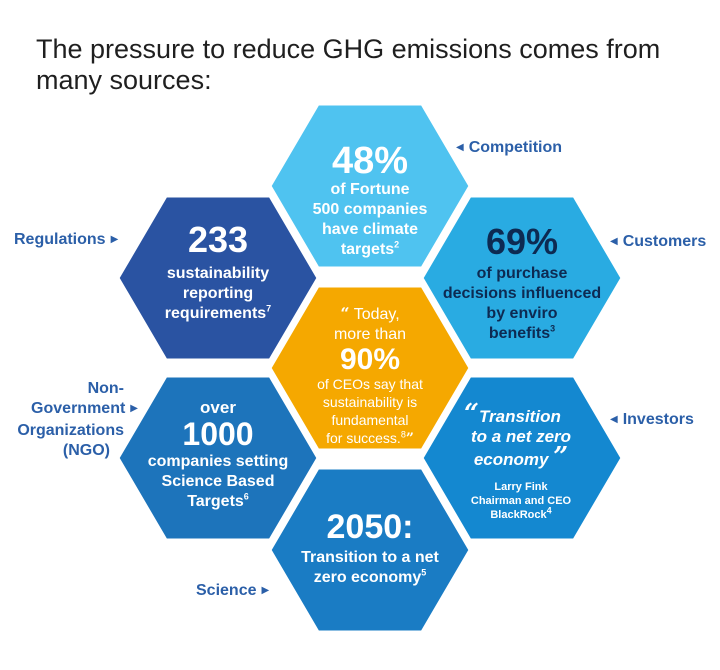  What do you see at coordinates (370, 334) in the screenshot?
I see `center-pre-line: more than` at bounding box center [370, 334].